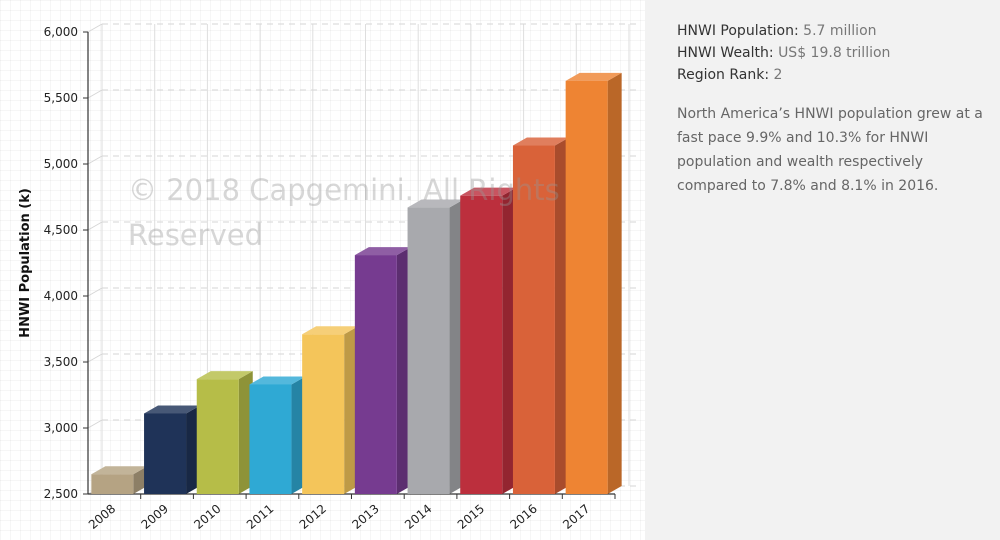  What do you see at coordinates (725, 53) in the screenshot?
I see `wealth-label: HNWI Wealth:` at bounding box center [725, 53].